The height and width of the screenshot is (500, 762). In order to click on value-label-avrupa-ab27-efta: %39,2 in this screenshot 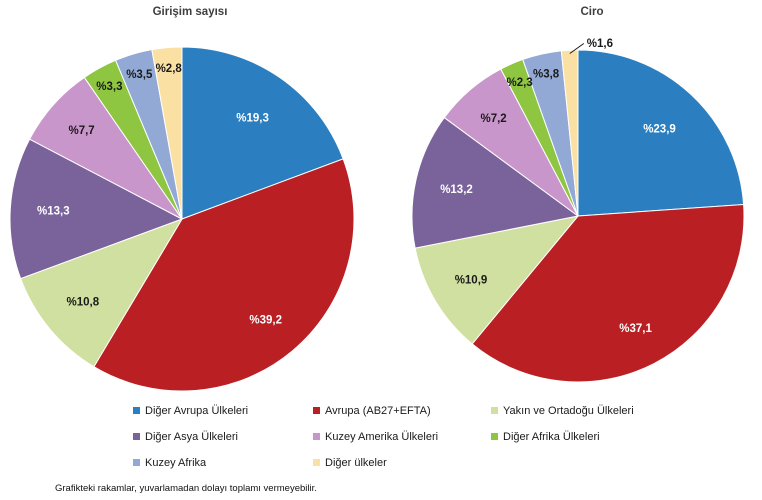, I will do `click(265, 320)`.